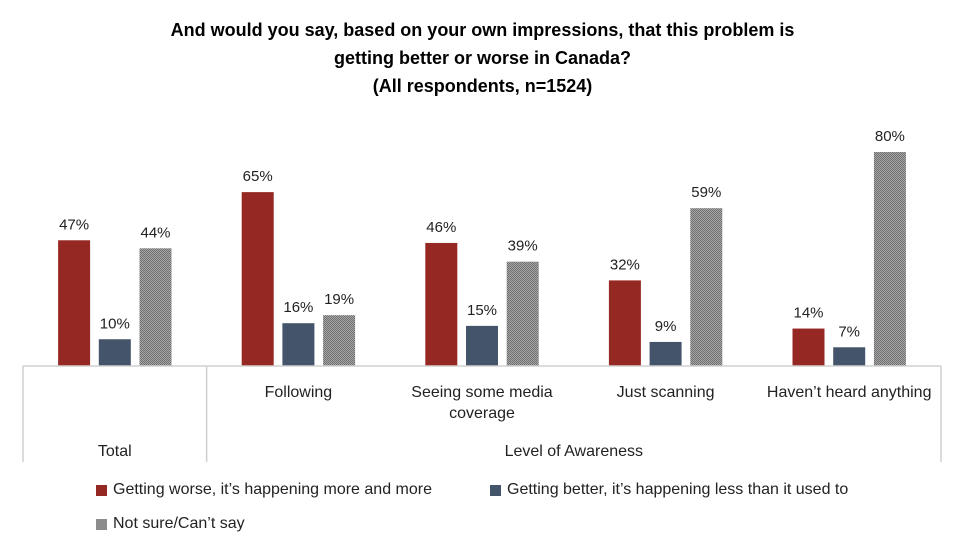  I want to click on data-label: 47%, so click(74, 224).